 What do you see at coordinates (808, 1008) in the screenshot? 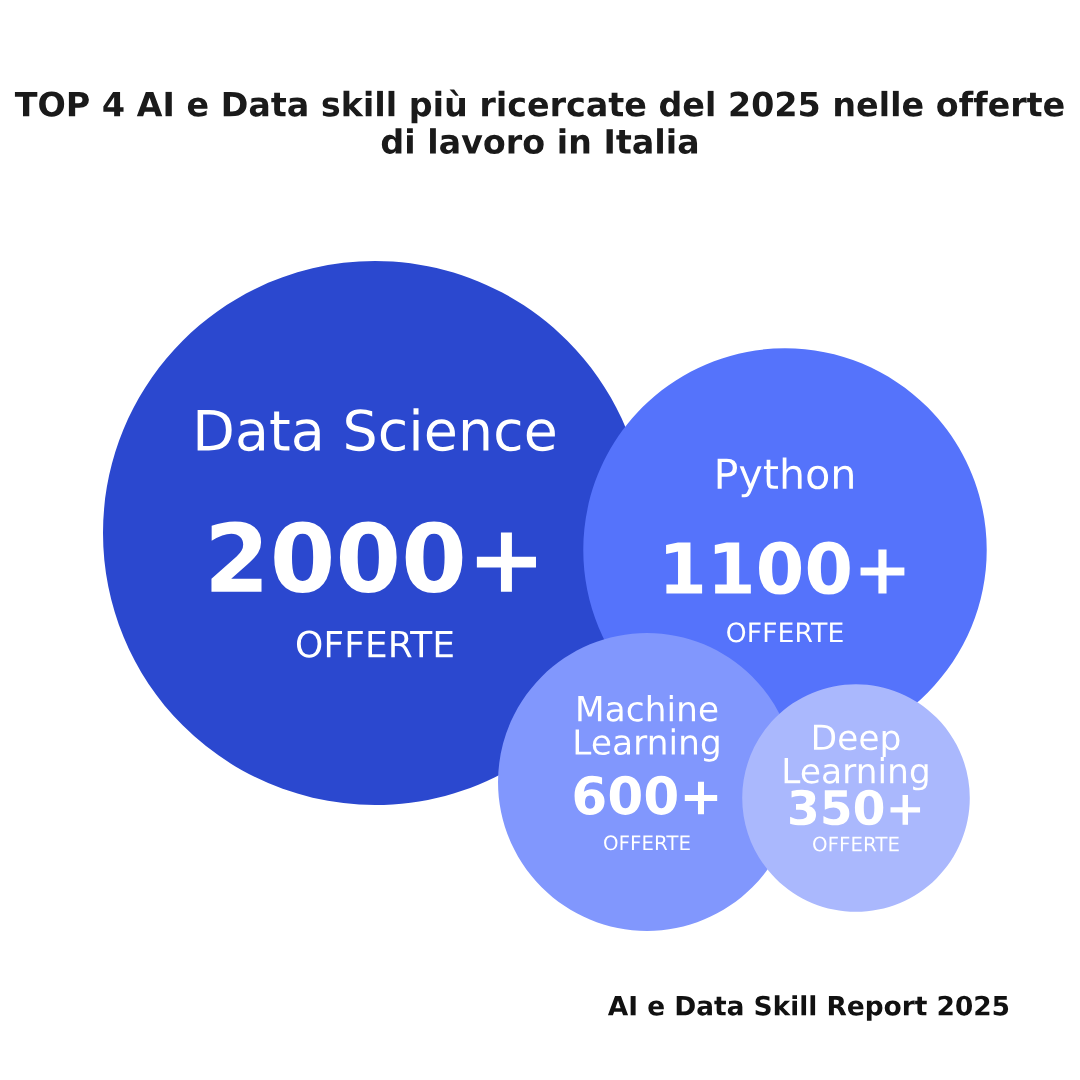
I see `text: AI e Data Skill Report 2025` at bounding box center [808, 1008].